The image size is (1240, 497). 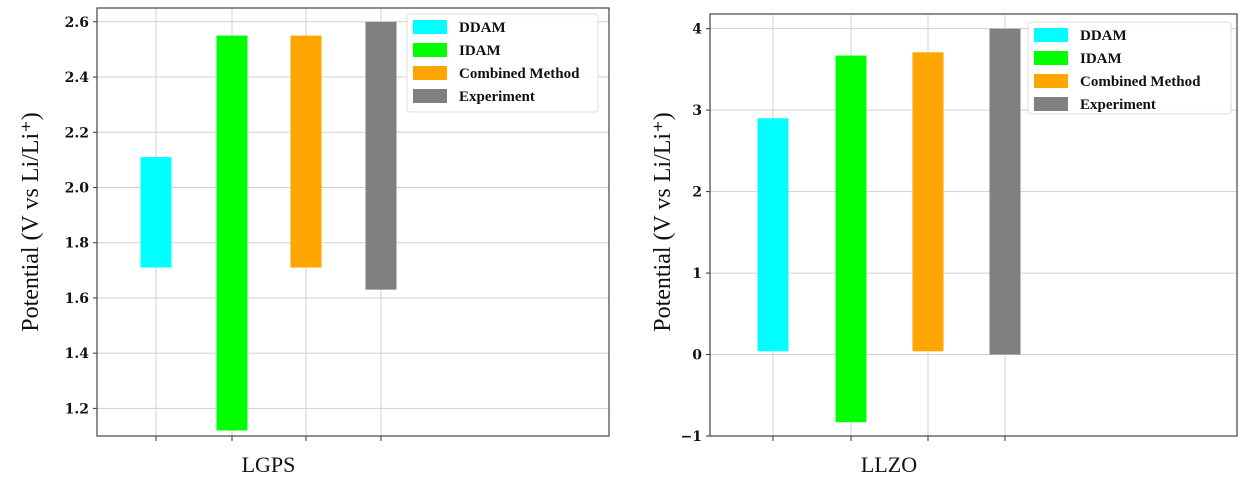 What do you see at coordinates (697, 193) in the screenshot?
I see `y-tick-label: 2` at bounding box center [697, 193].